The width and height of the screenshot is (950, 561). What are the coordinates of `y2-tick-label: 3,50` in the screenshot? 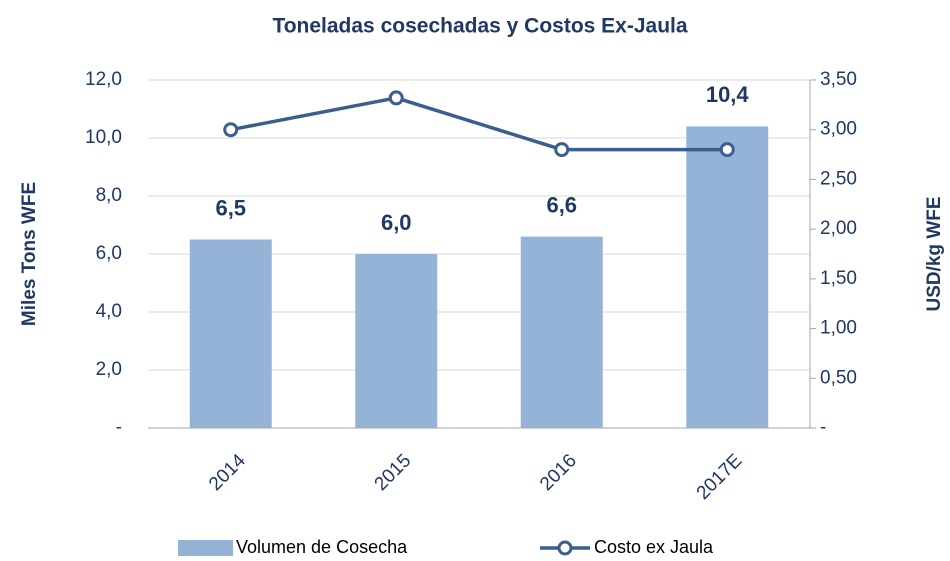 It's located at (838, 79).